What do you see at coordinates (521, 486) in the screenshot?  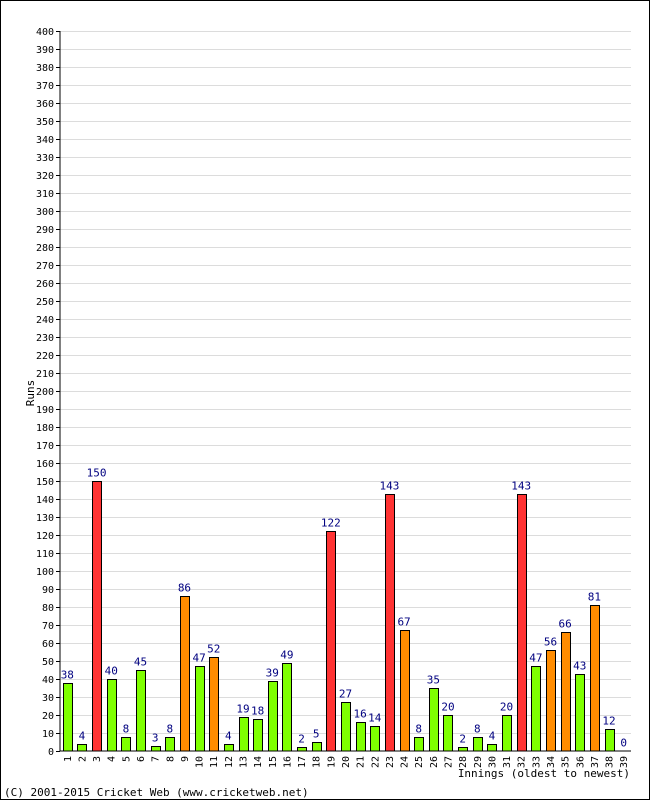 I see `data-label: 143` at bounding box center [521, 486].